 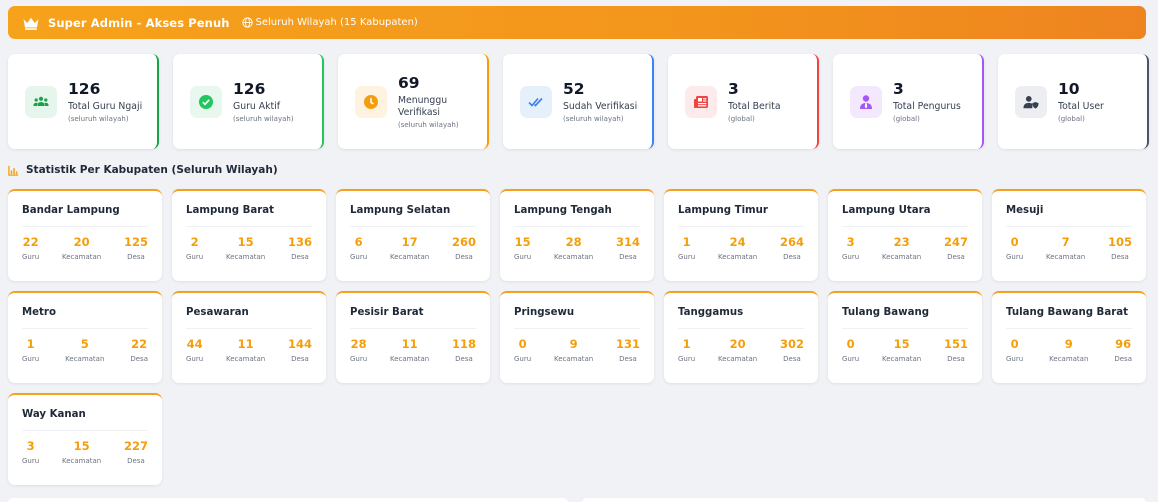 I want to click on desa-stat: 302 Desa, so click(x=792, y=350).